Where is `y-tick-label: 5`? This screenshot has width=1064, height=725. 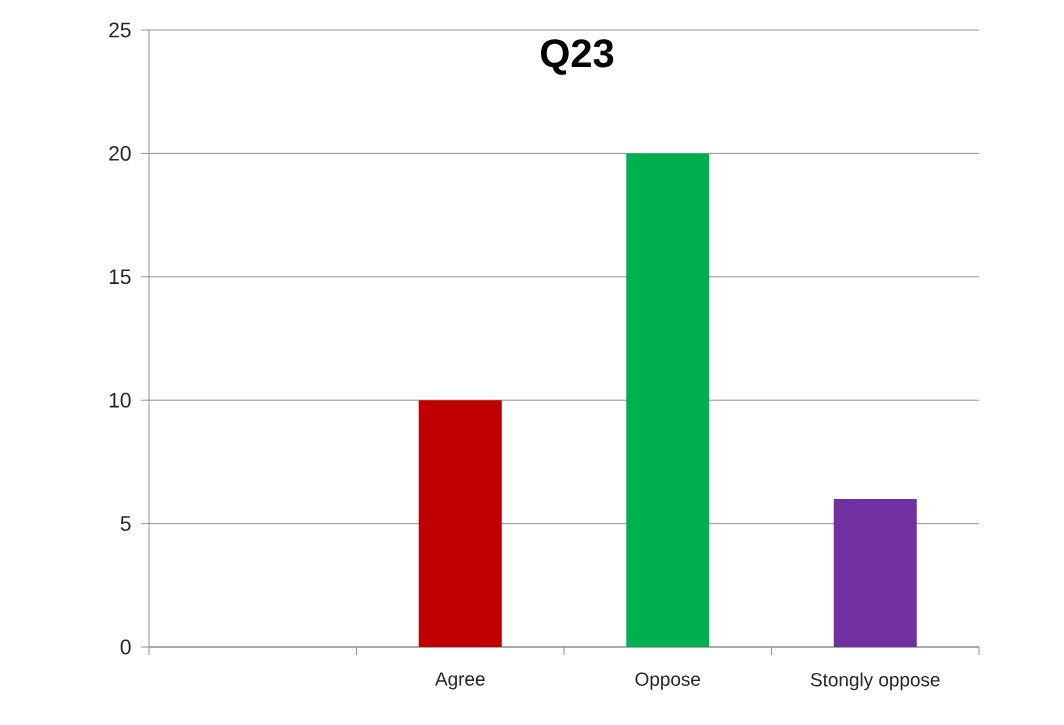
y-tick-label: 5 is located at coordinates (125, 523).